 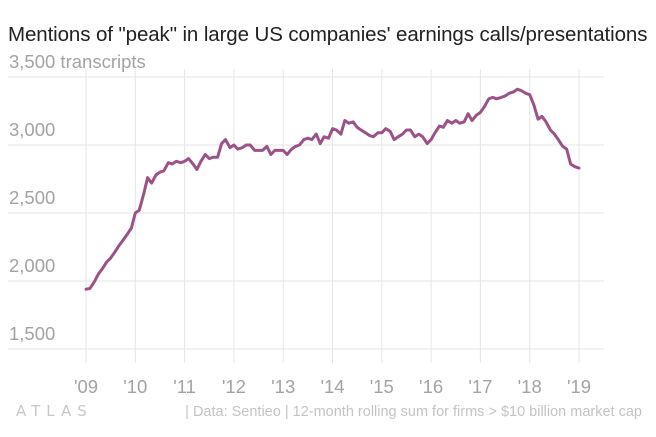 What do you see at coordinates (32, 197) in the screenshot?
I see `y-tick-label: 2,500` at bounding box center [32, 197].